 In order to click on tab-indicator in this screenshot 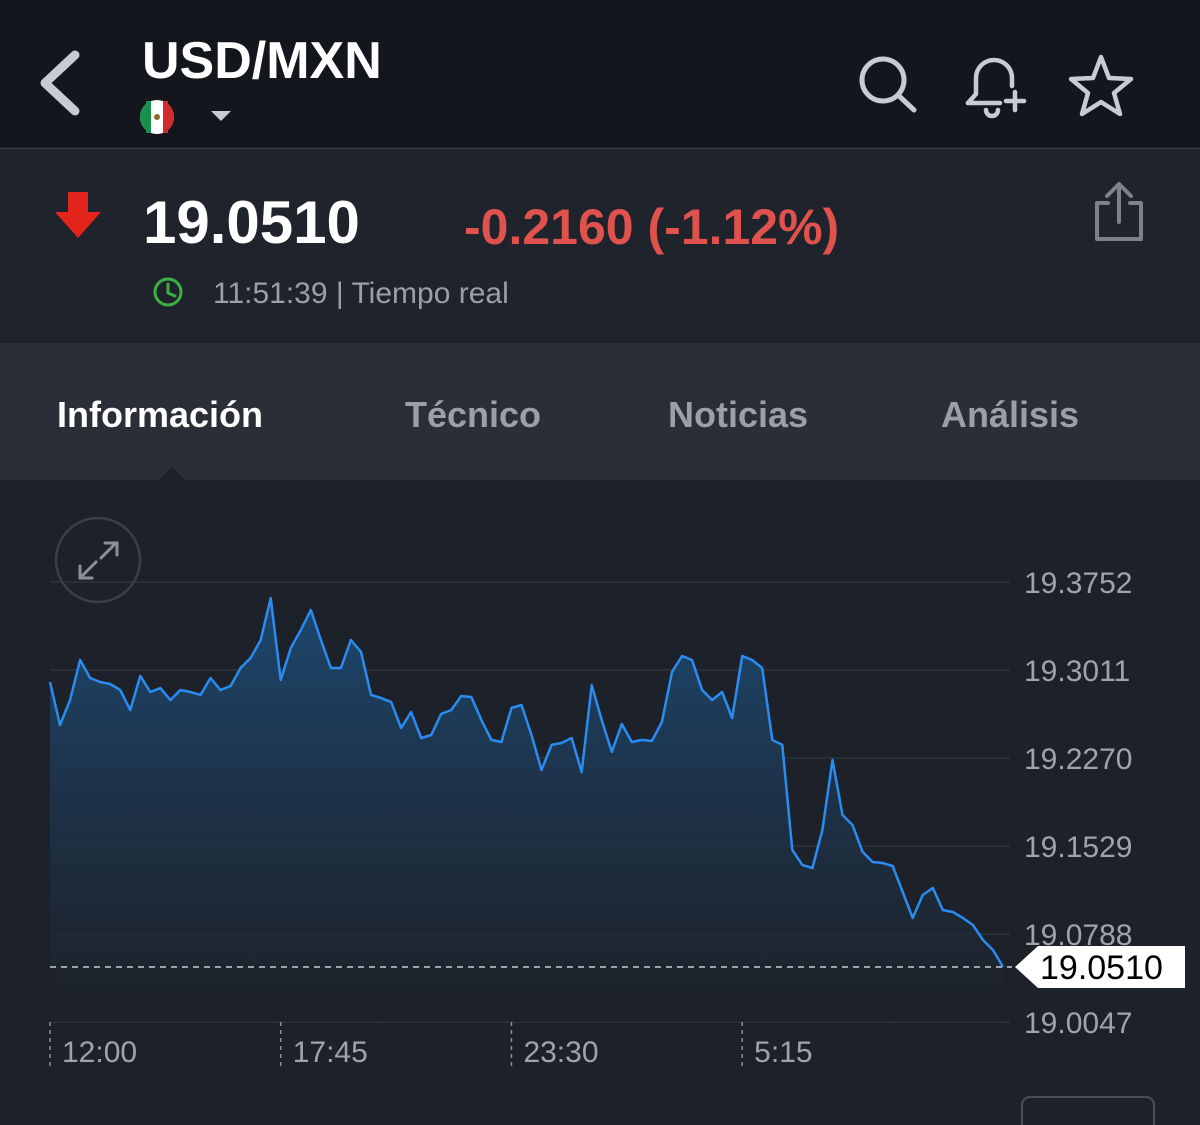, I will do `click(172, 474)`.